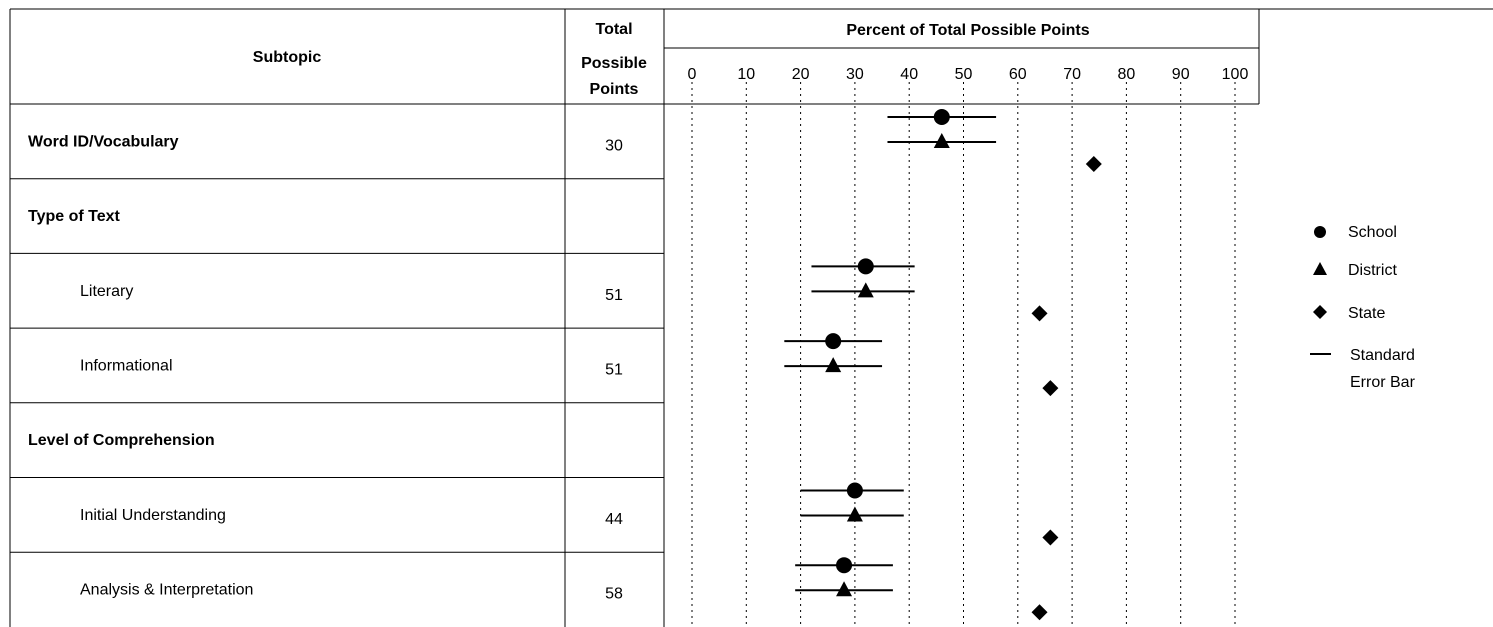 The height and width of the screenshot is (627, 1493). I want to click on x-tick-label: 70, so click(1072, 74).